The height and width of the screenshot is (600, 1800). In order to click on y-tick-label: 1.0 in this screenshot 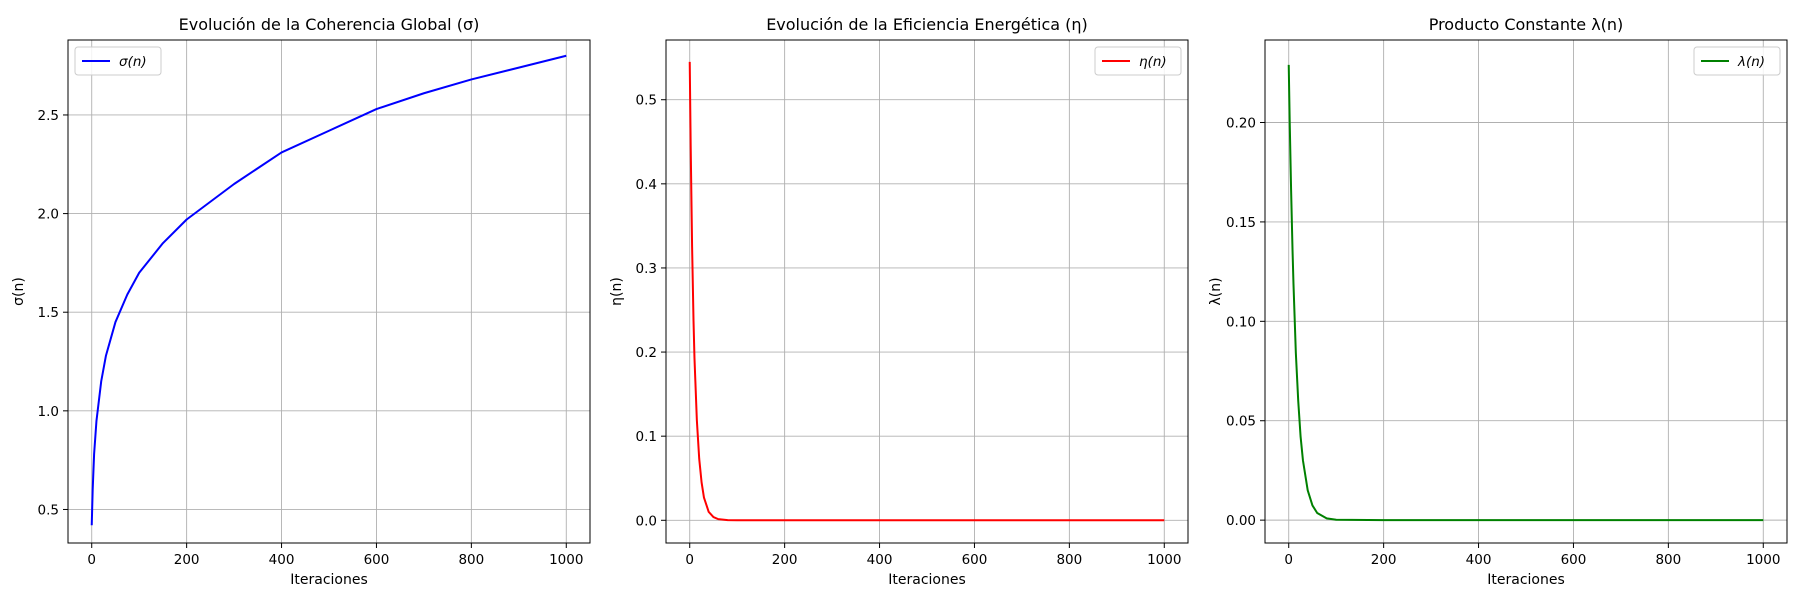, I will do `click(48, 412)`.